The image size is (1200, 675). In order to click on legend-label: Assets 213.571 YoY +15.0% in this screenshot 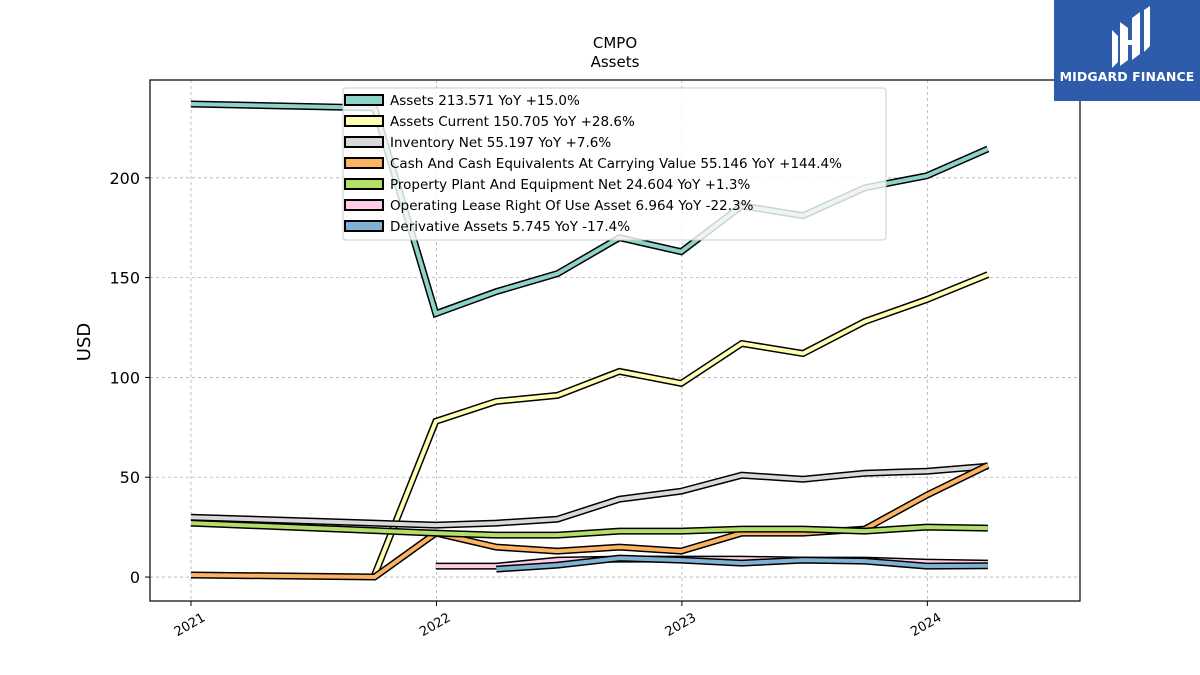, I will do `click(485, 101)`.